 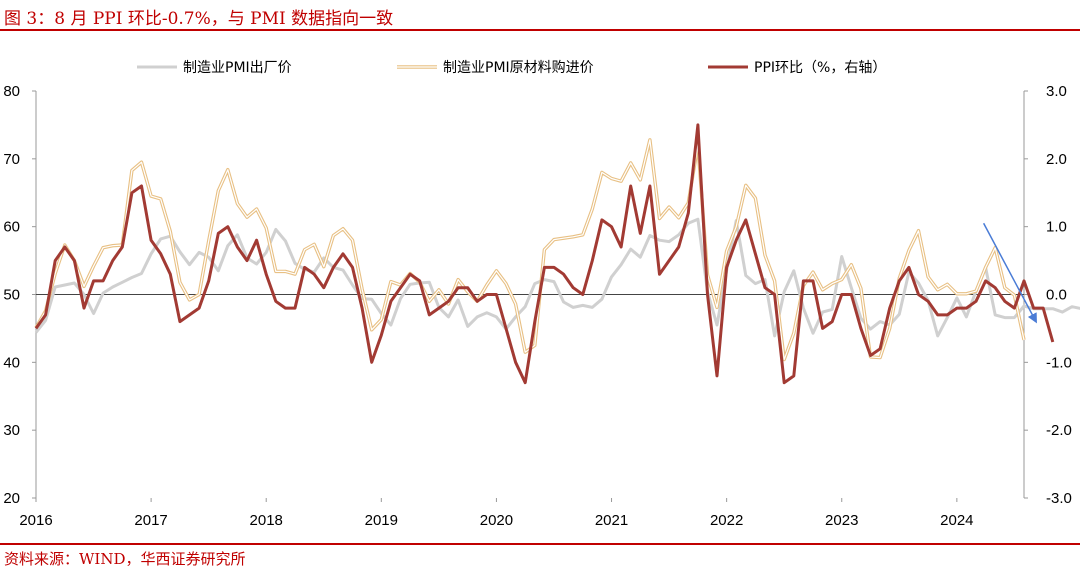 What do you see at coordinates (540, 30) in the screenshot?
I see `title-divider` at bounding box center [540, 30].